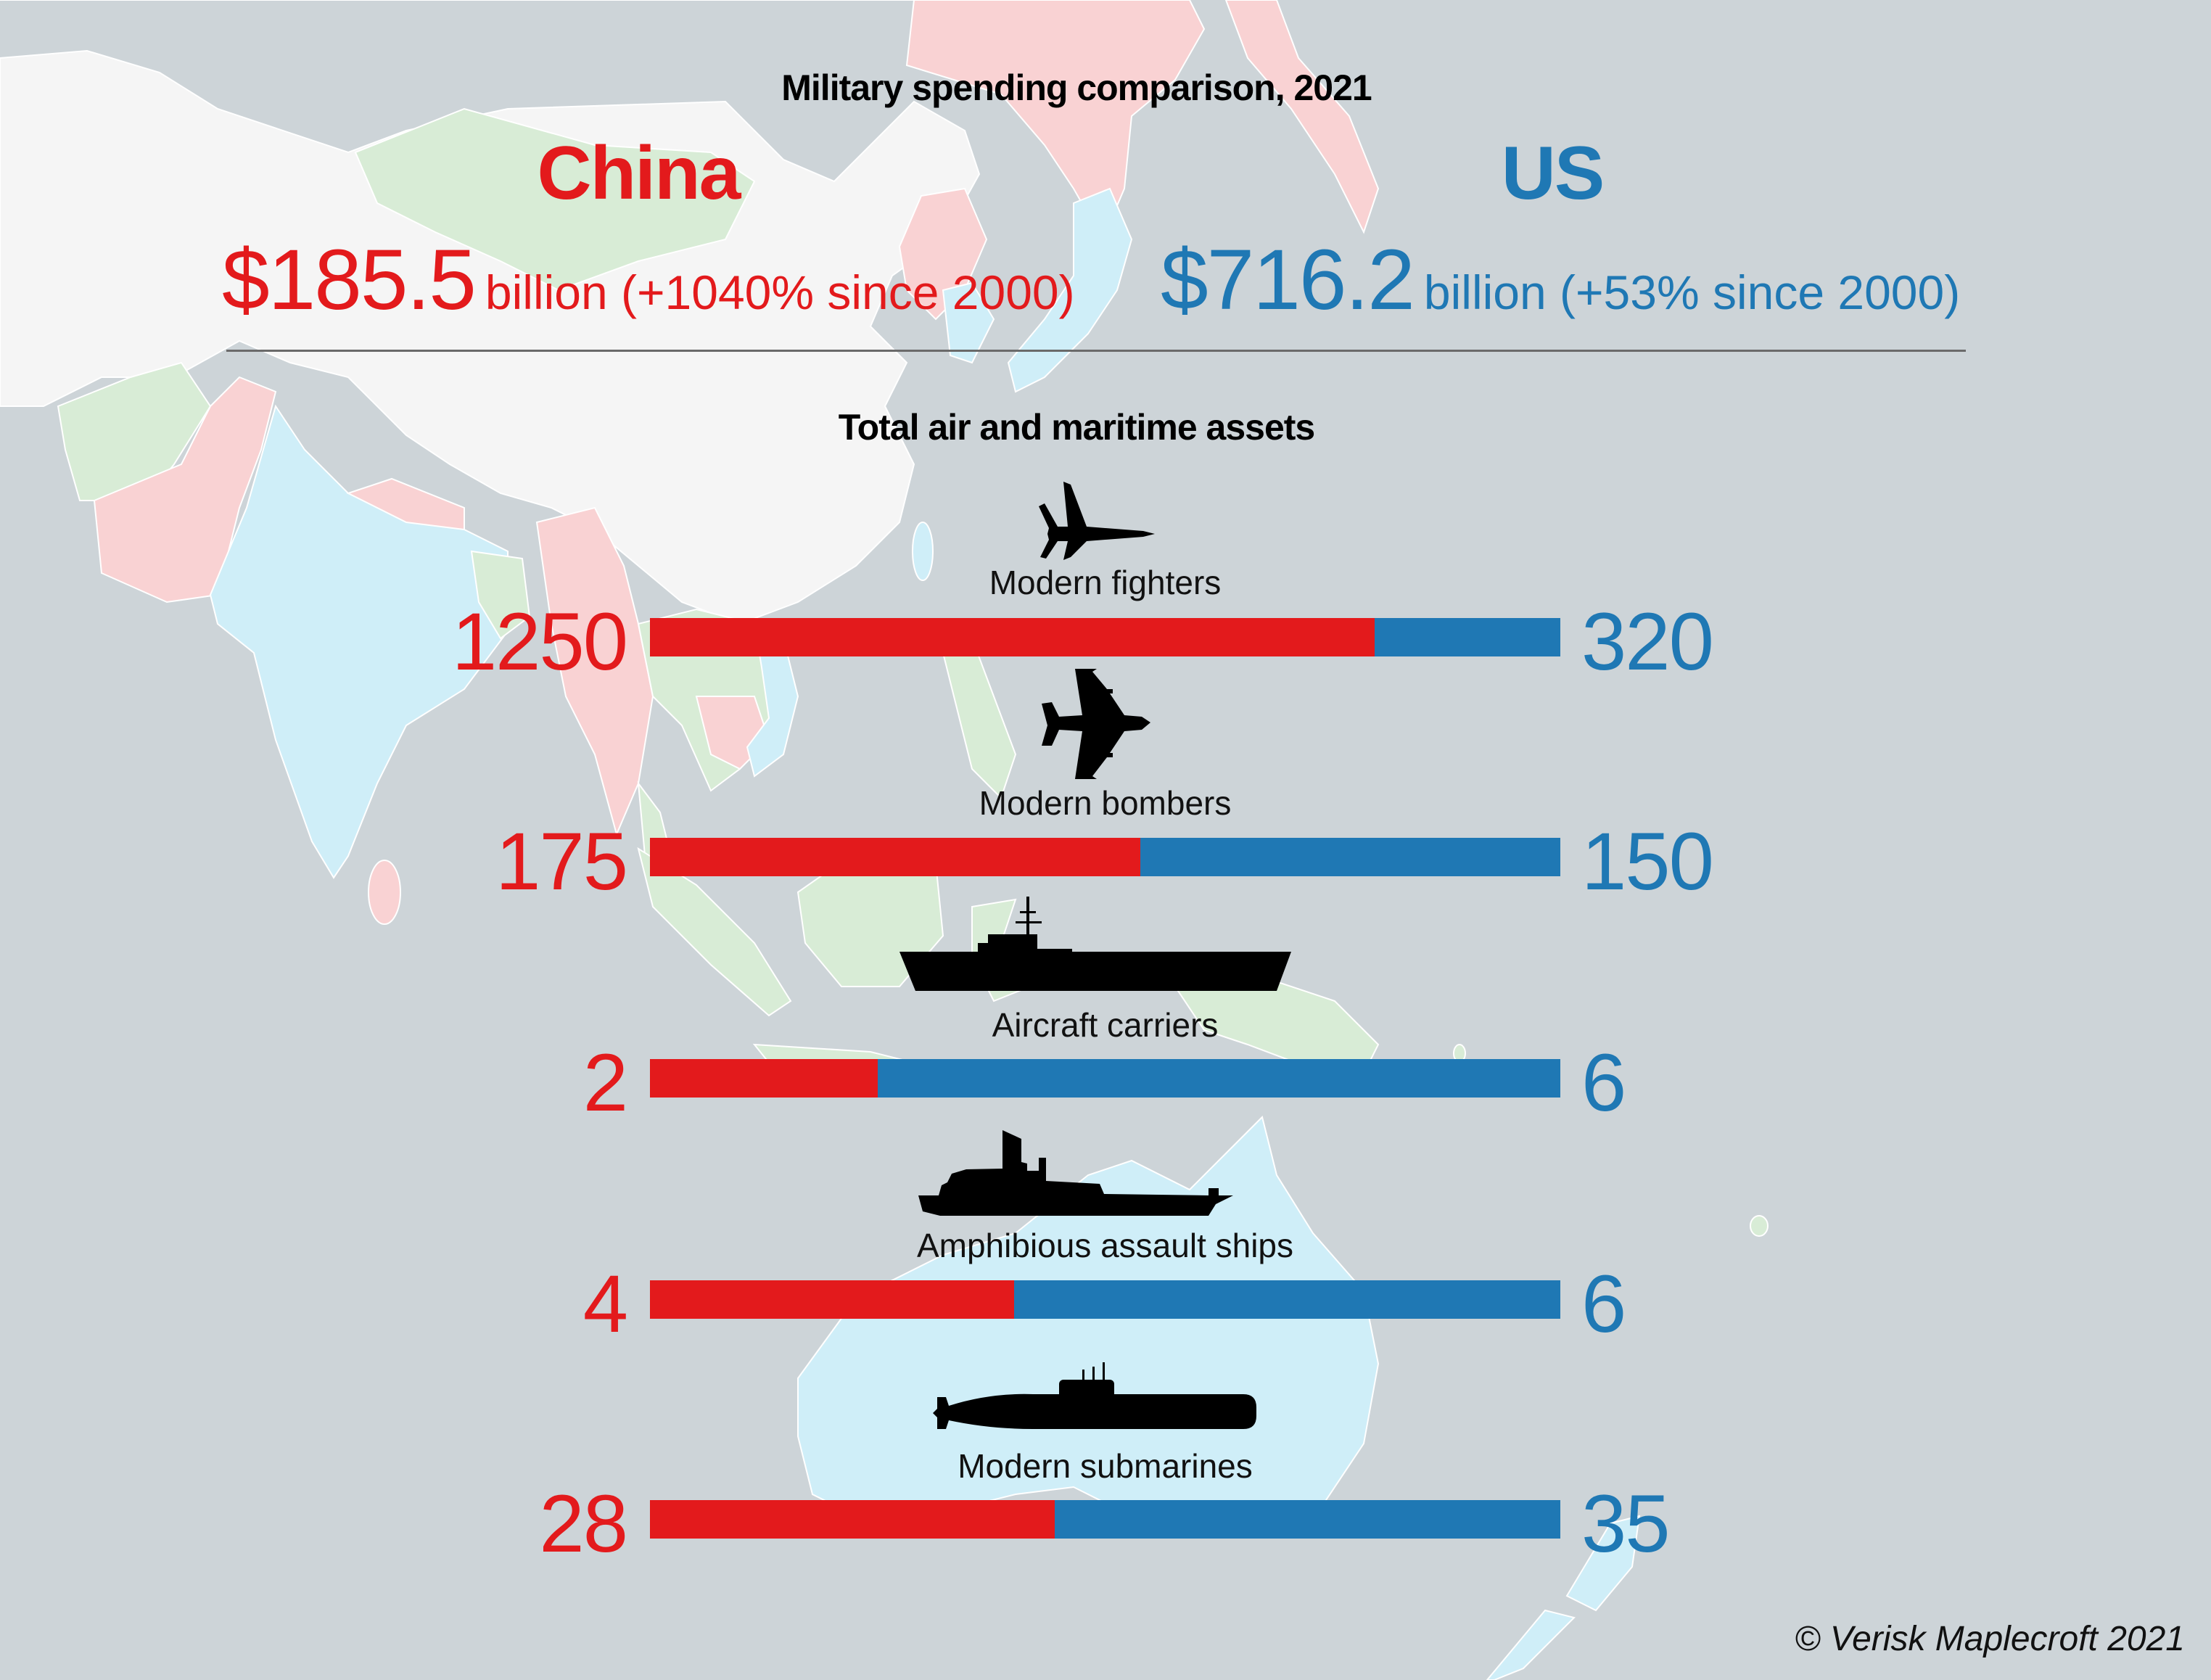 This screenshot has height=1680, width=2211. Describe the element at coordinates (832, 1299) in the screenshot. I see `china-bar-amphibious` at that location.